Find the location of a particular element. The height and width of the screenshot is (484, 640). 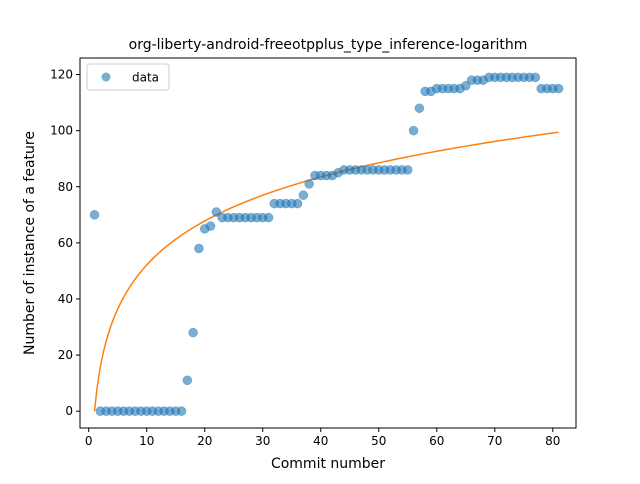

y-tick-label: 20 is located at coordinates (65, 355).